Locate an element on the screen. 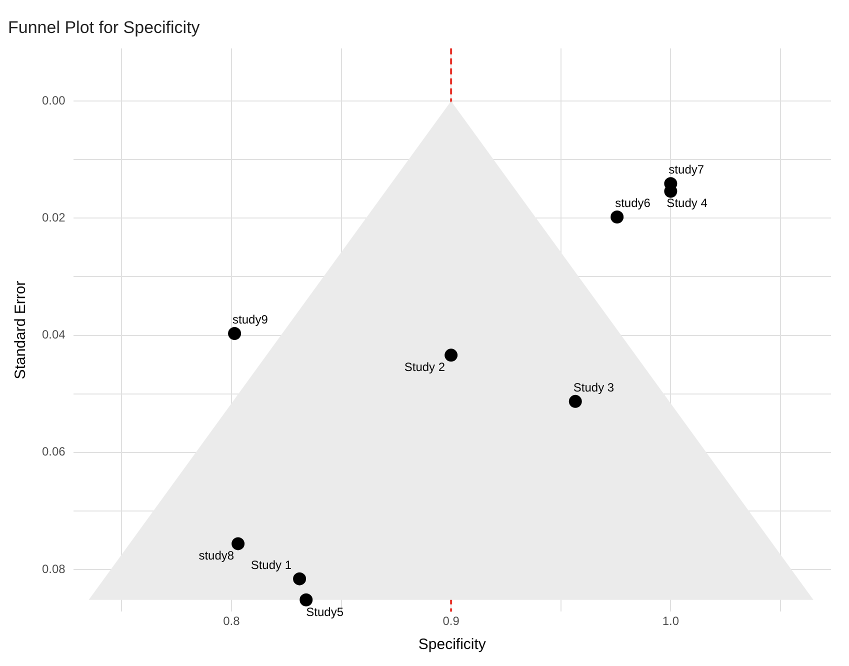 This screenshot has height=666, width=849. annotation: Study 4 is located at coordinates (687, 203).